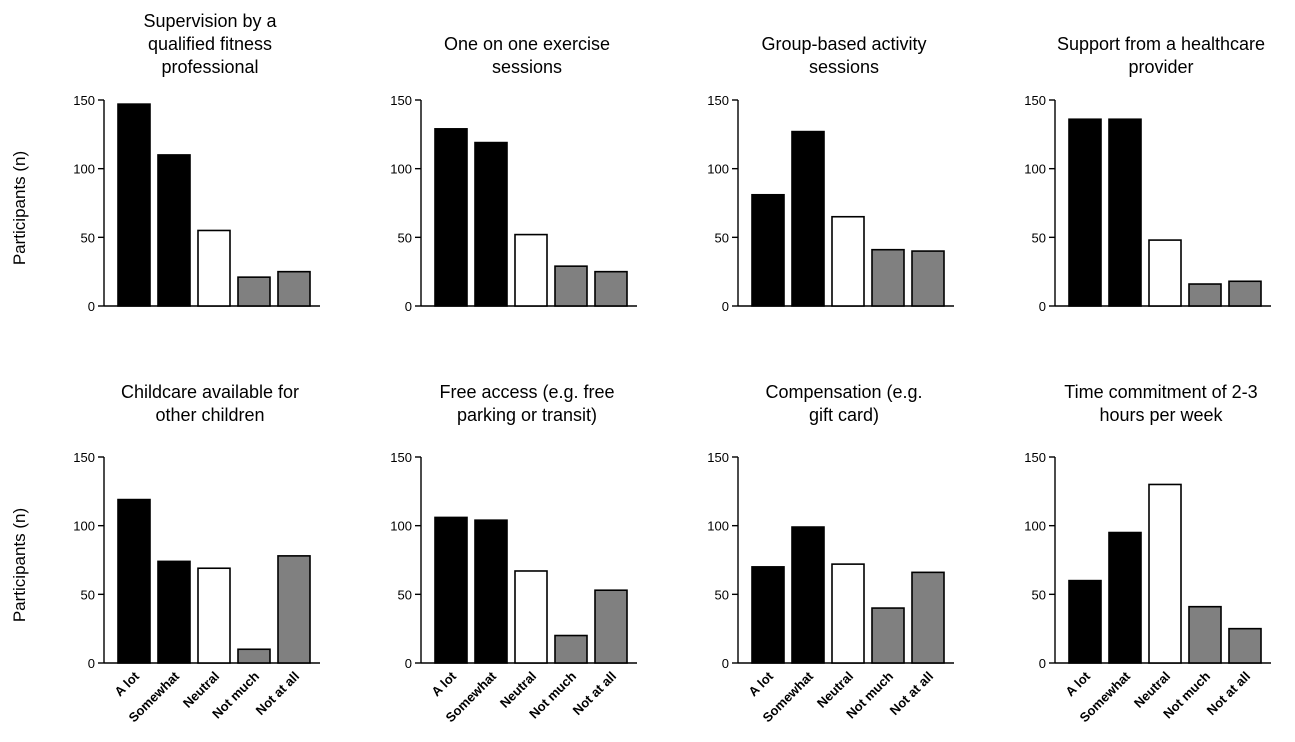  What do you see at coordinates (209, 415) in the screenshot?
I see `panel-title-line: other children` at bounding box center [209, 415].